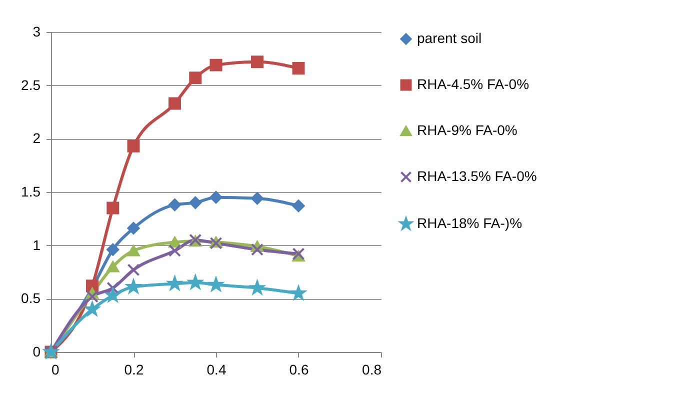 The height and width of the screenshot is (416, 679). Describe the element at coordinates (134, 370) in the screenshot. I see `x-tick-label: 0.2` at that location.